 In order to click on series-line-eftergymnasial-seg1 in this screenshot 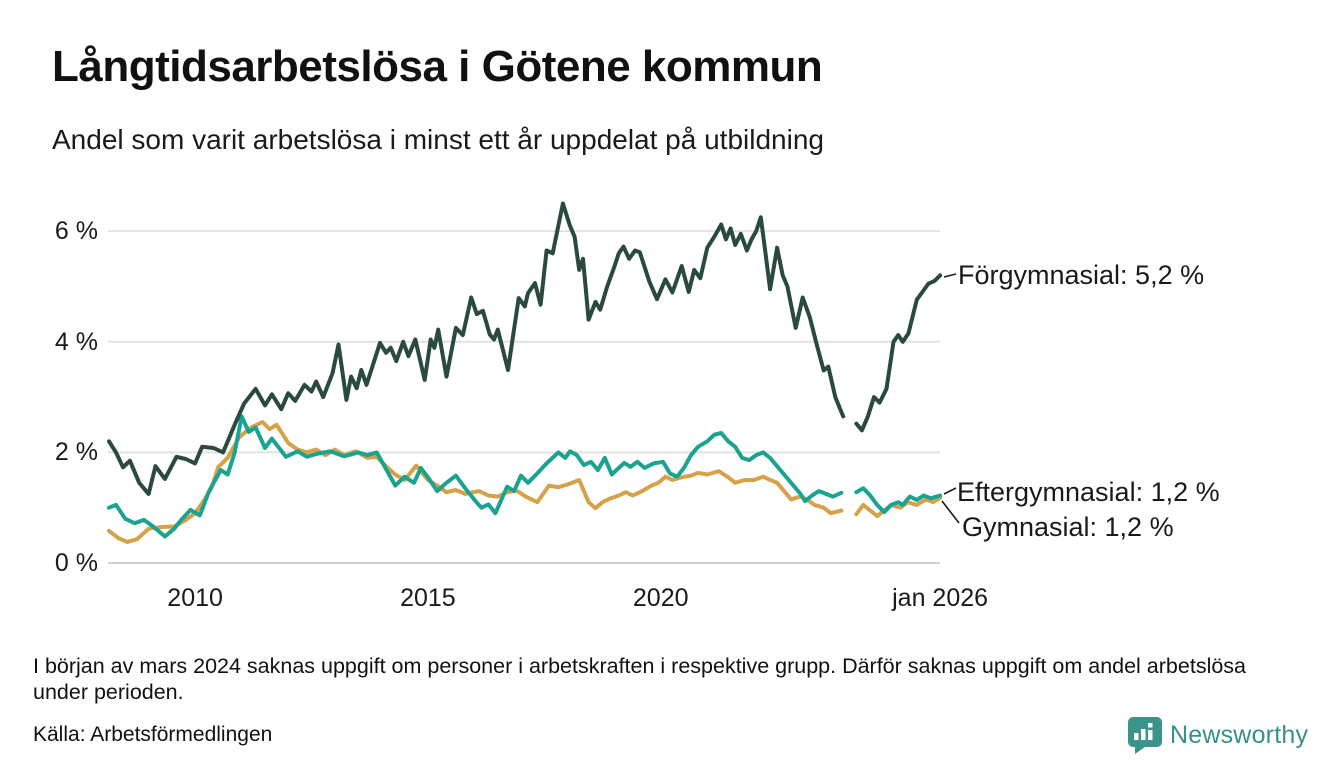, I will do `click(898, 500)`.